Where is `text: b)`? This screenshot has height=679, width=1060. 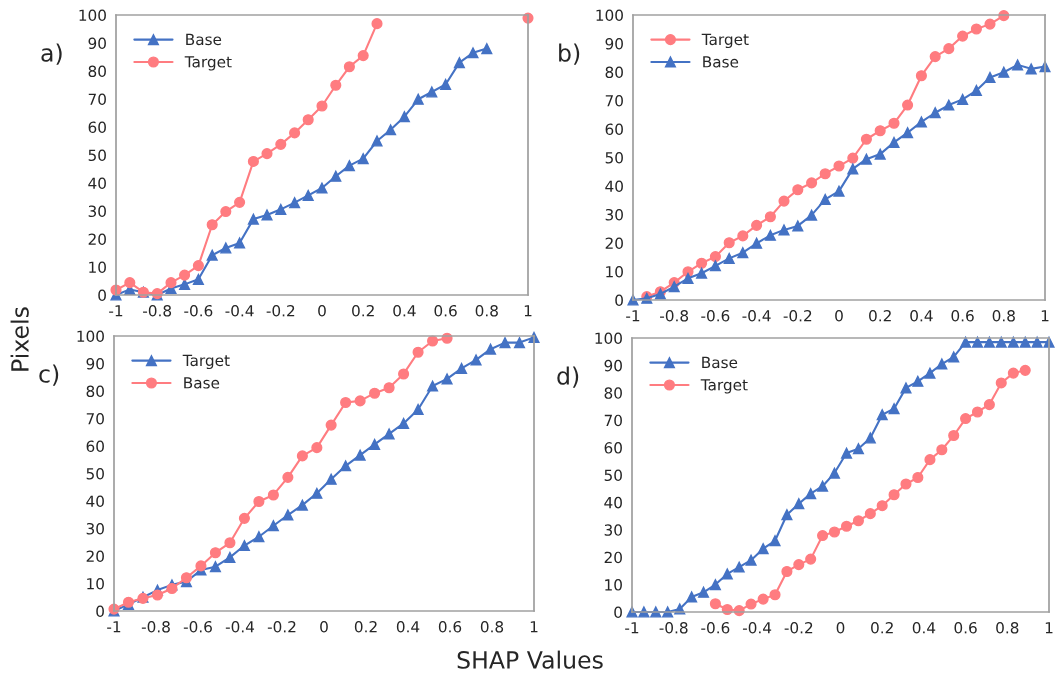
text: b) is located at coordinates (569, 54).